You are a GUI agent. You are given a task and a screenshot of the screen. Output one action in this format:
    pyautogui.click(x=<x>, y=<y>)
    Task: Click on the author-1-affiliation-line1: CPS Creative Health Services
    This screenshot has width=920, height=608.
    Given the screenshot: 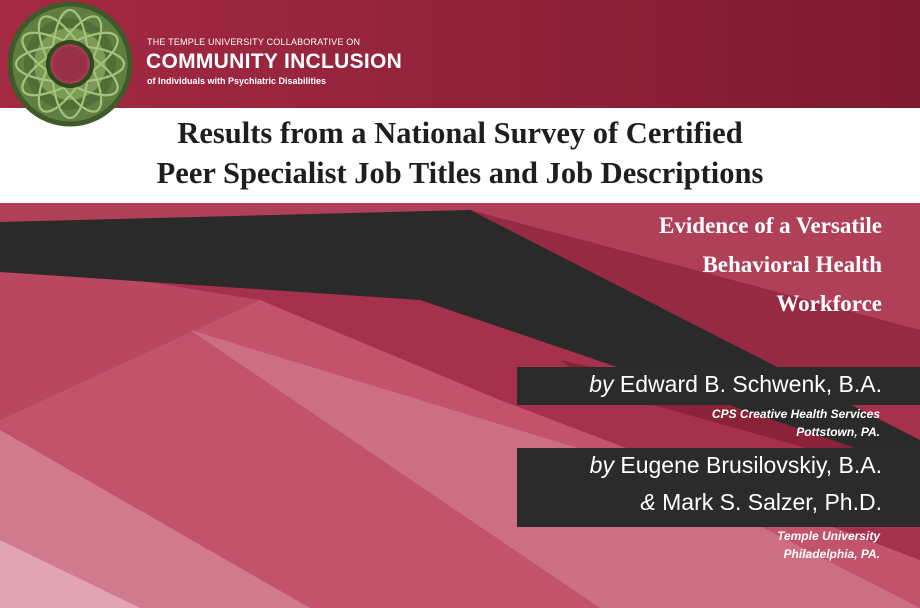 What is the action you would take?
    pyautogui.click(x=795, y=414)
    